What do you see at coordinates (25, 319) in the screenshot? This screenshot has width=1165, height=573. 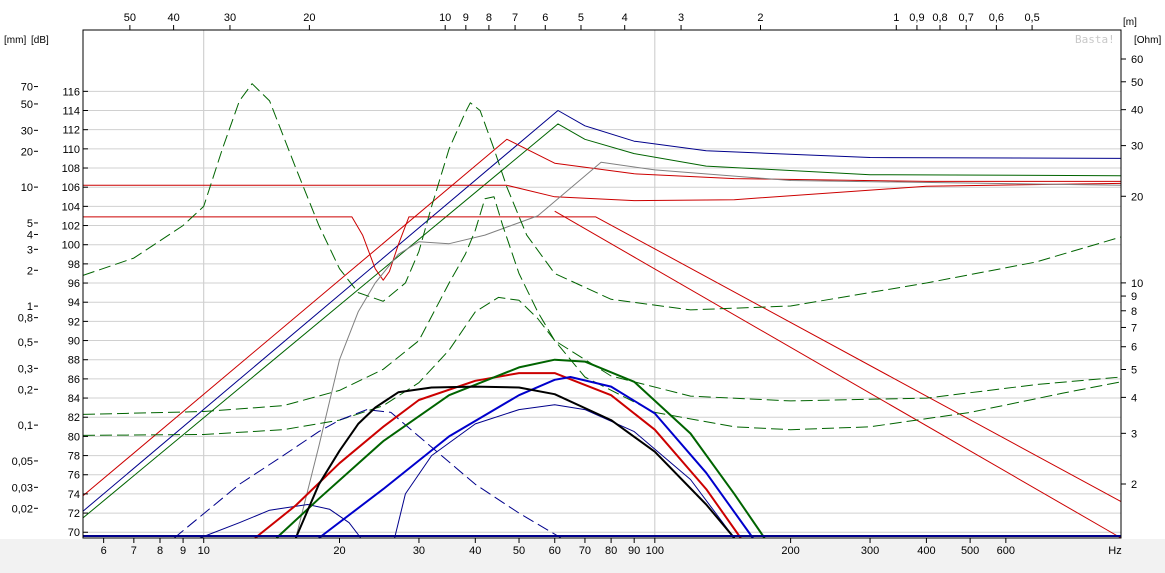 I see `mm-tick-label: 0,8` at bounding box center [25, 319].